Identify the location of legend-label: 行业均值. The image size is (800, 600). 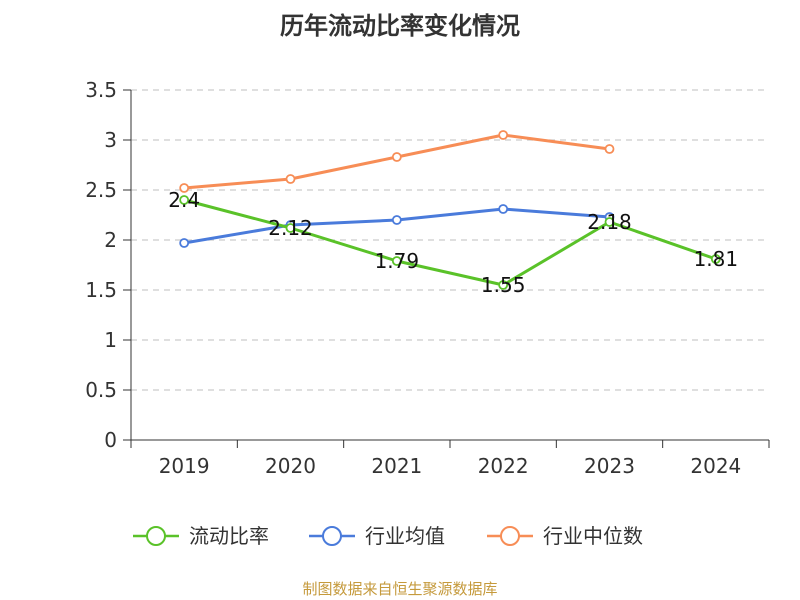
(405, 536).